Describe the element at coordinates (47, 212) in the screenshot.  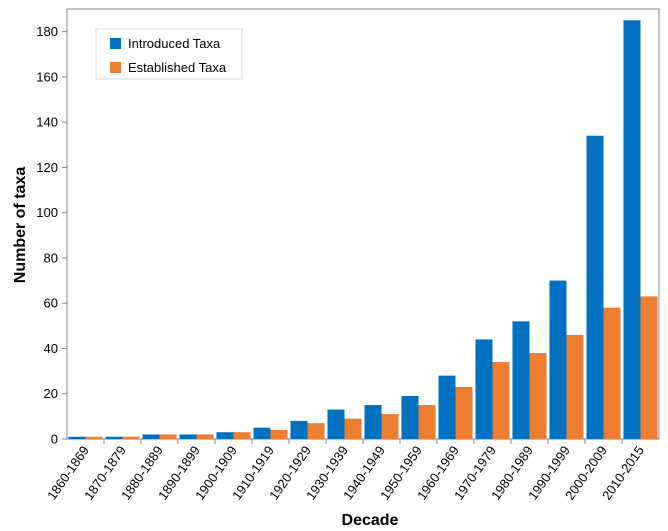
I see `y-tick-label: 100` at that location.